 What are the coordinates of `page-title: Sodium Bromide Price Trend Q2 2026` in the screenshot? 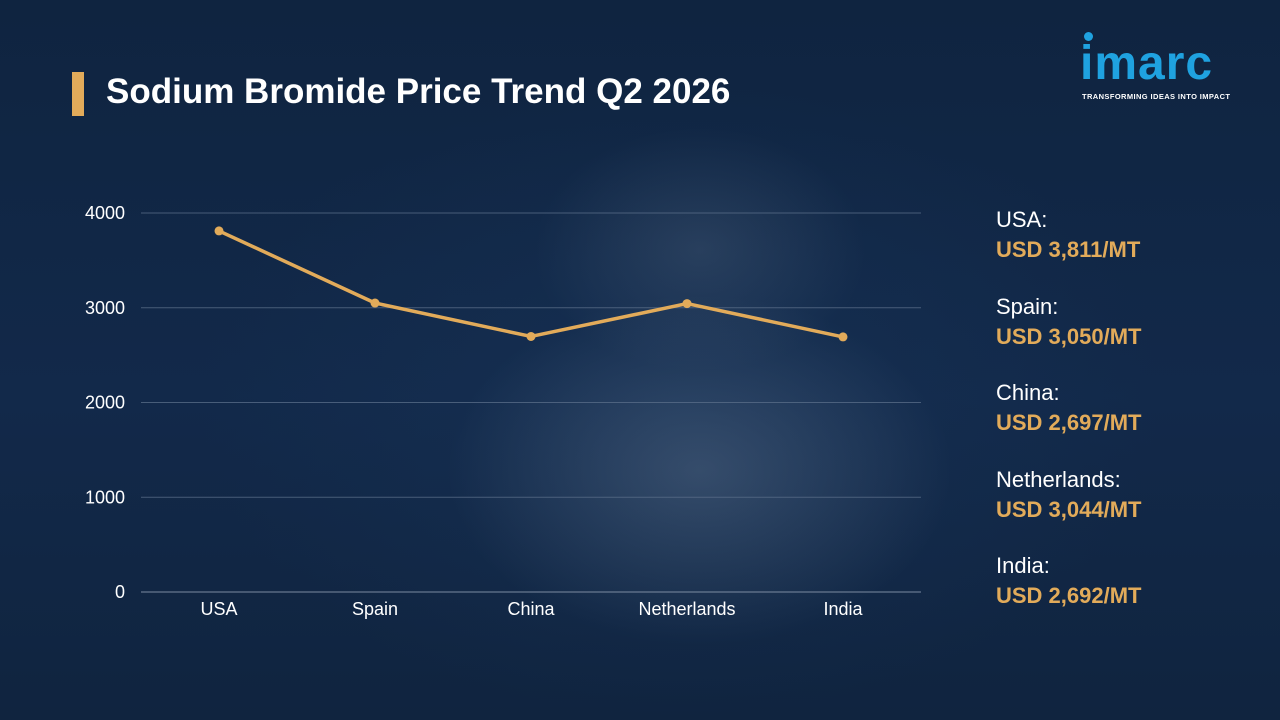 It's located at (418, 91).